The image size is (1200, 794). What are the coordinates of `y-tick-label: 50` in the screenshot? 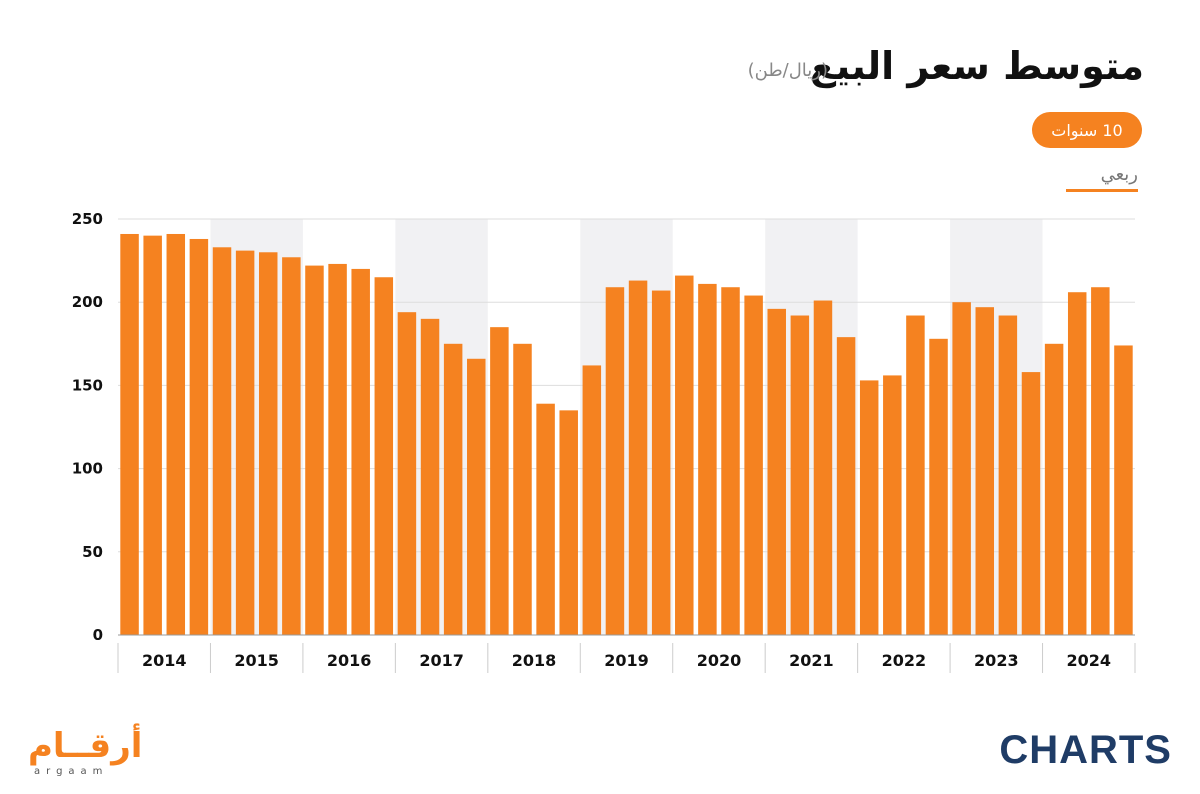 It's located at (92, 552).